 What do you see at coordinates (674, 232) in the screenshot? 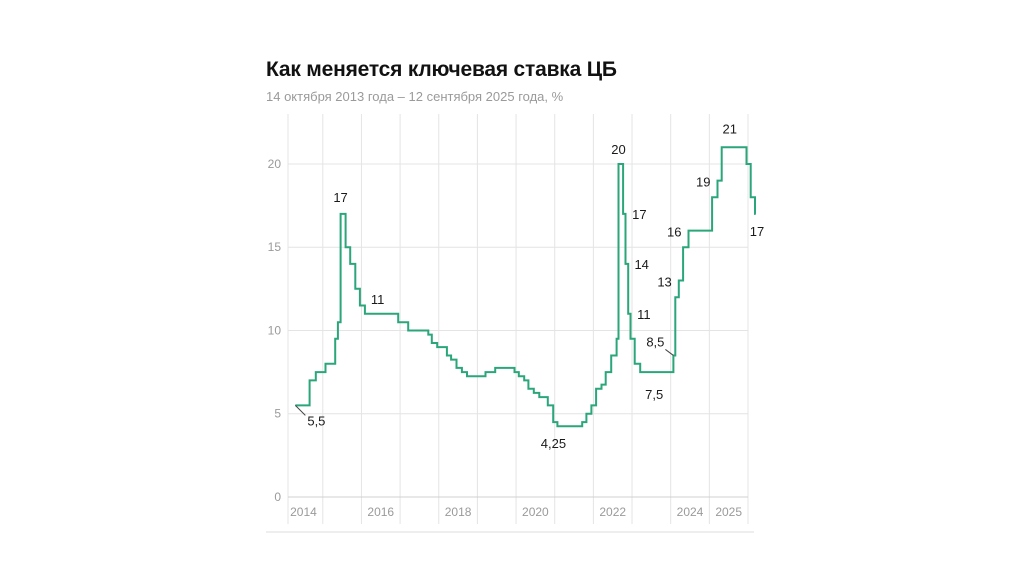
I see `rate-annotation: 16` at bounding box center [674, 232].